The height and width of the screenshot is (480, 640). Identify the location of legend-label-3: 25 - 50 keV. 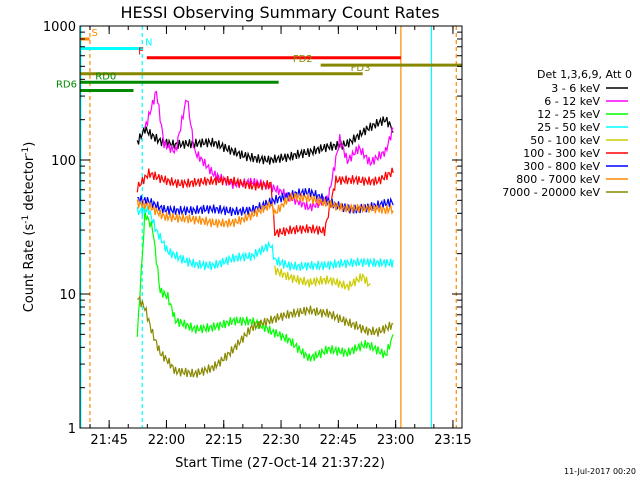
(568, 127).